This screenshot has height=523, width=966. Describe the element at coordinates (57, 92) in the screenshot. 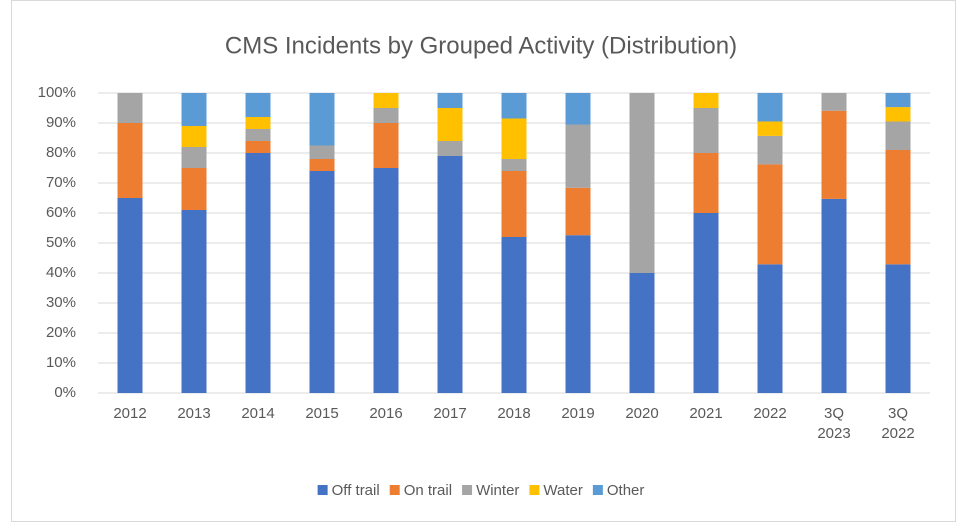

I see `y-tick-label: 100%` at that location.